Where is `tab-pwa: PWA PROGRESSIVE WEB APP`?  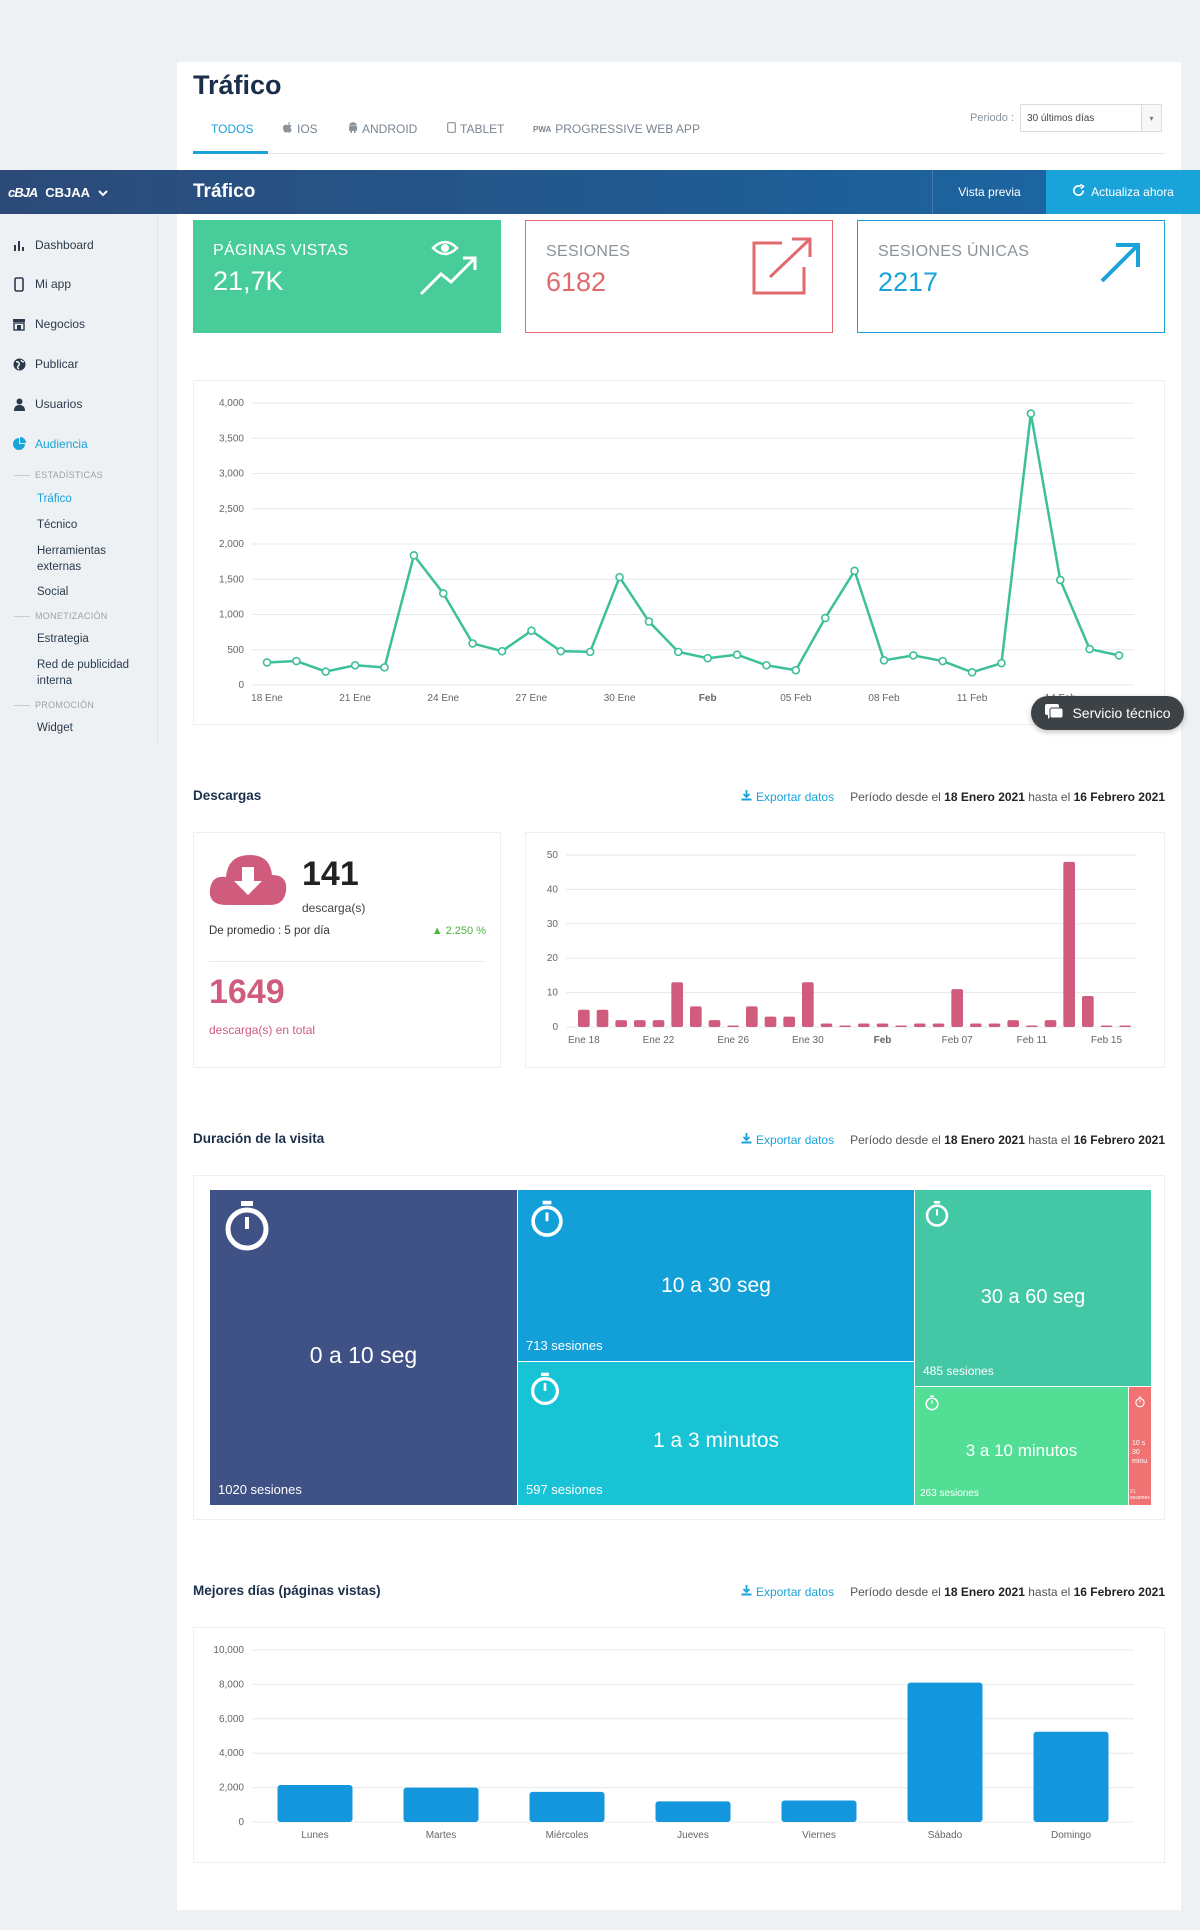
tab-pwa: PWA PROGRESSIVE WEB APP is located at coordinates (616, 129).